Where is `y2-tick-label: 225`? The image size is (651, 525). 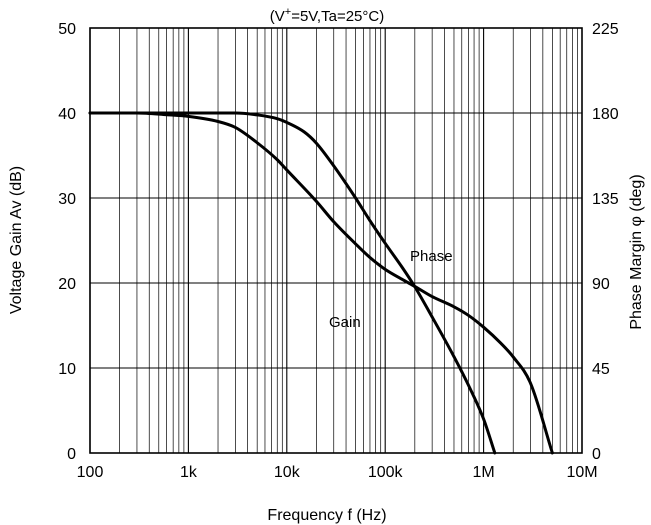
y2-tick-label: 225 is located at coordinates (605, 29).